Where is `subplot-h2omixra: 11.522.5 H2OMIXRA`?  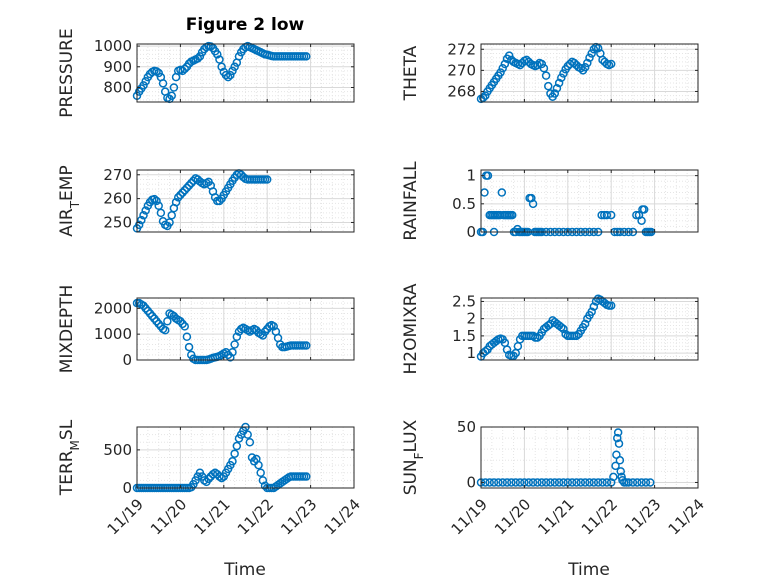 subplot-h2omixra: 11.522.5 H2OMIXRA is located at coordinates (550, 329).